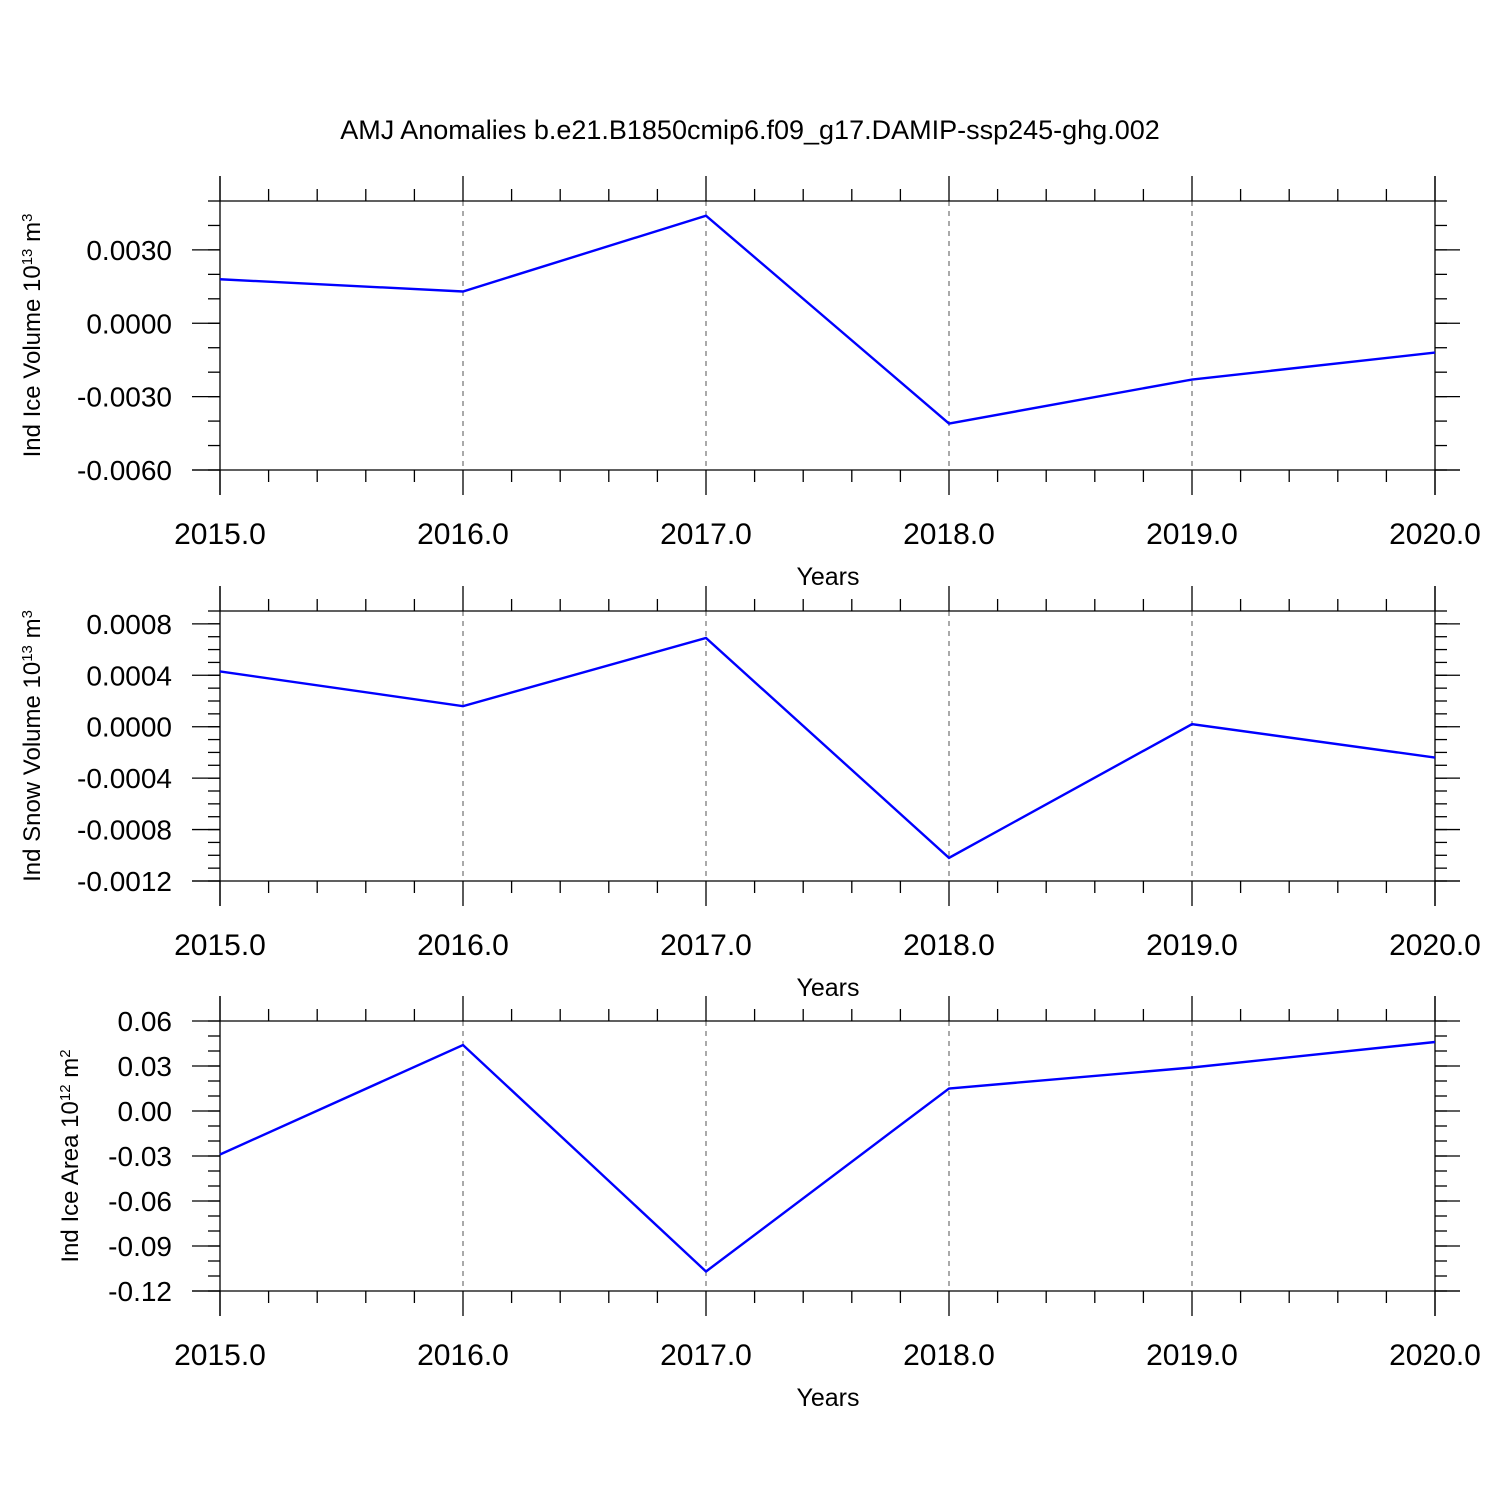 The height and width of the screenshot is (1500, 1500). I want to click on y-axis-label: Ind Ice Area 1012 m2, so click(71, 1155).